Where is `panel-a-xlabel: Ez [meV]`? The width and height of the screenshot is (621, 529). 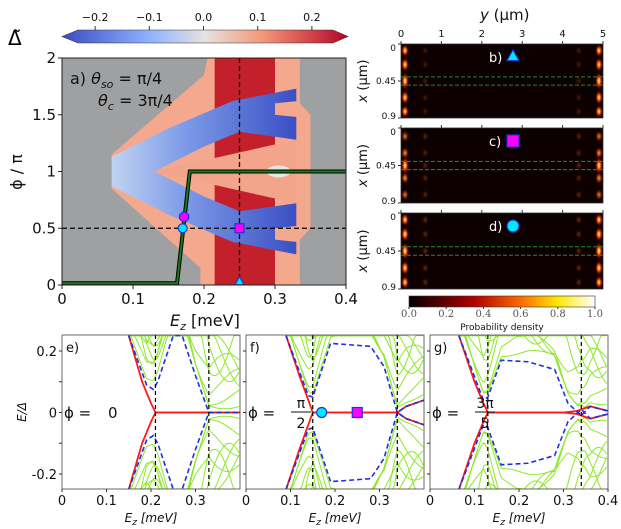 panel-a-xlabel: Ez [meV] is located at coordinates (205, 322).